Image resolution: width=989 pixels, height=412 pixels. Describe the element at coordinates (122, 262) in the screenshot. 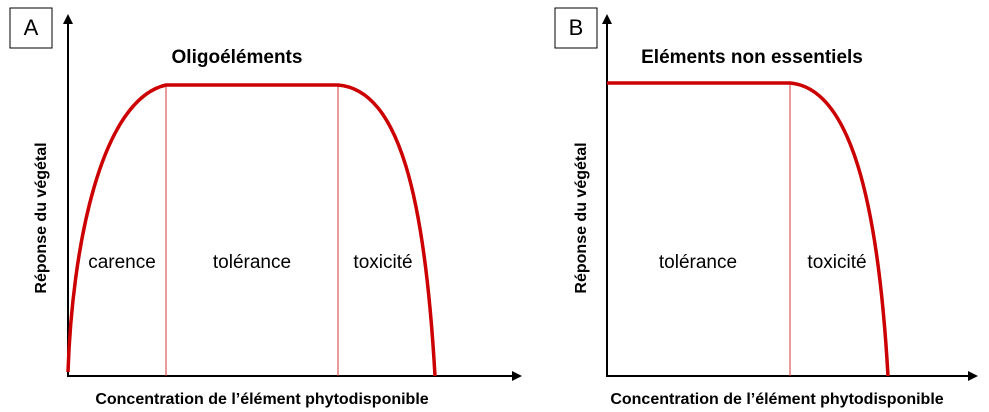

I see `zone-label: carence` at that location.